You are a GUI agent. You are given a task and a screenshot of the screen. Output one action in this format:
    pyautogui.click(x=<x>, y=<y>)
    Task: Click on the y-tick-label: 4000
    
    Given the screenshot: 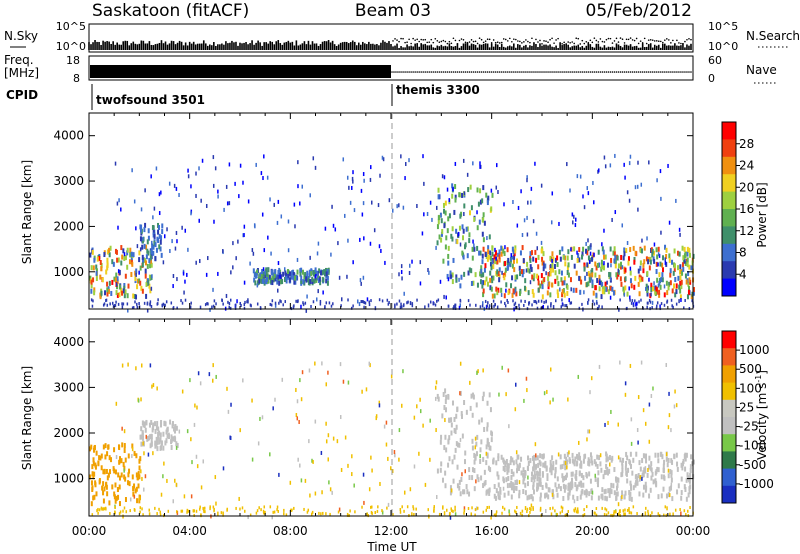 What is the action you would take?
    pyautogui.click(x=68, y=342)
    